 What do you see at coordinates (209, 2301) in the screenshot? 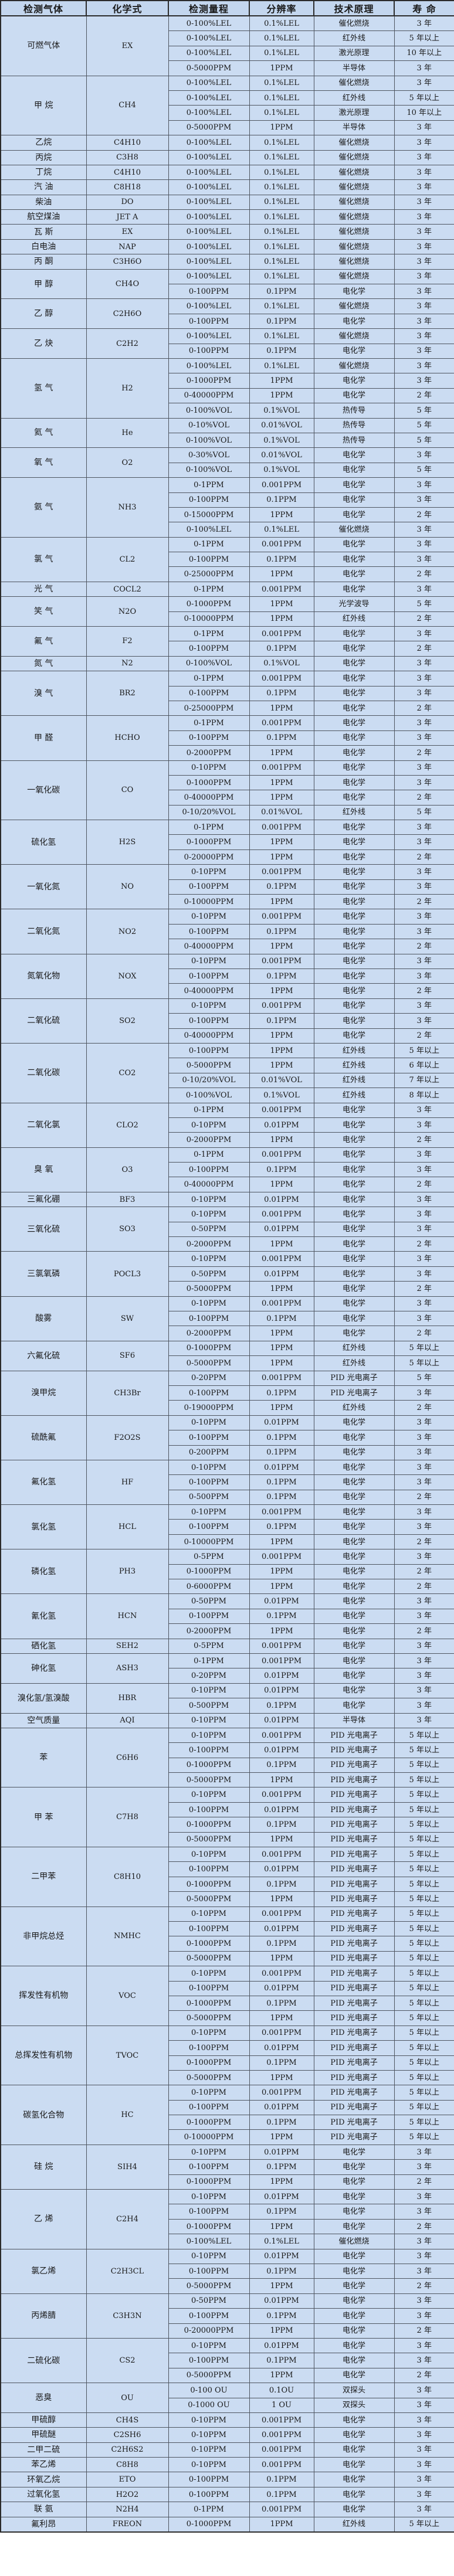
I see `range-cell: 0-50PPM` at bounding box center [209, 2301].